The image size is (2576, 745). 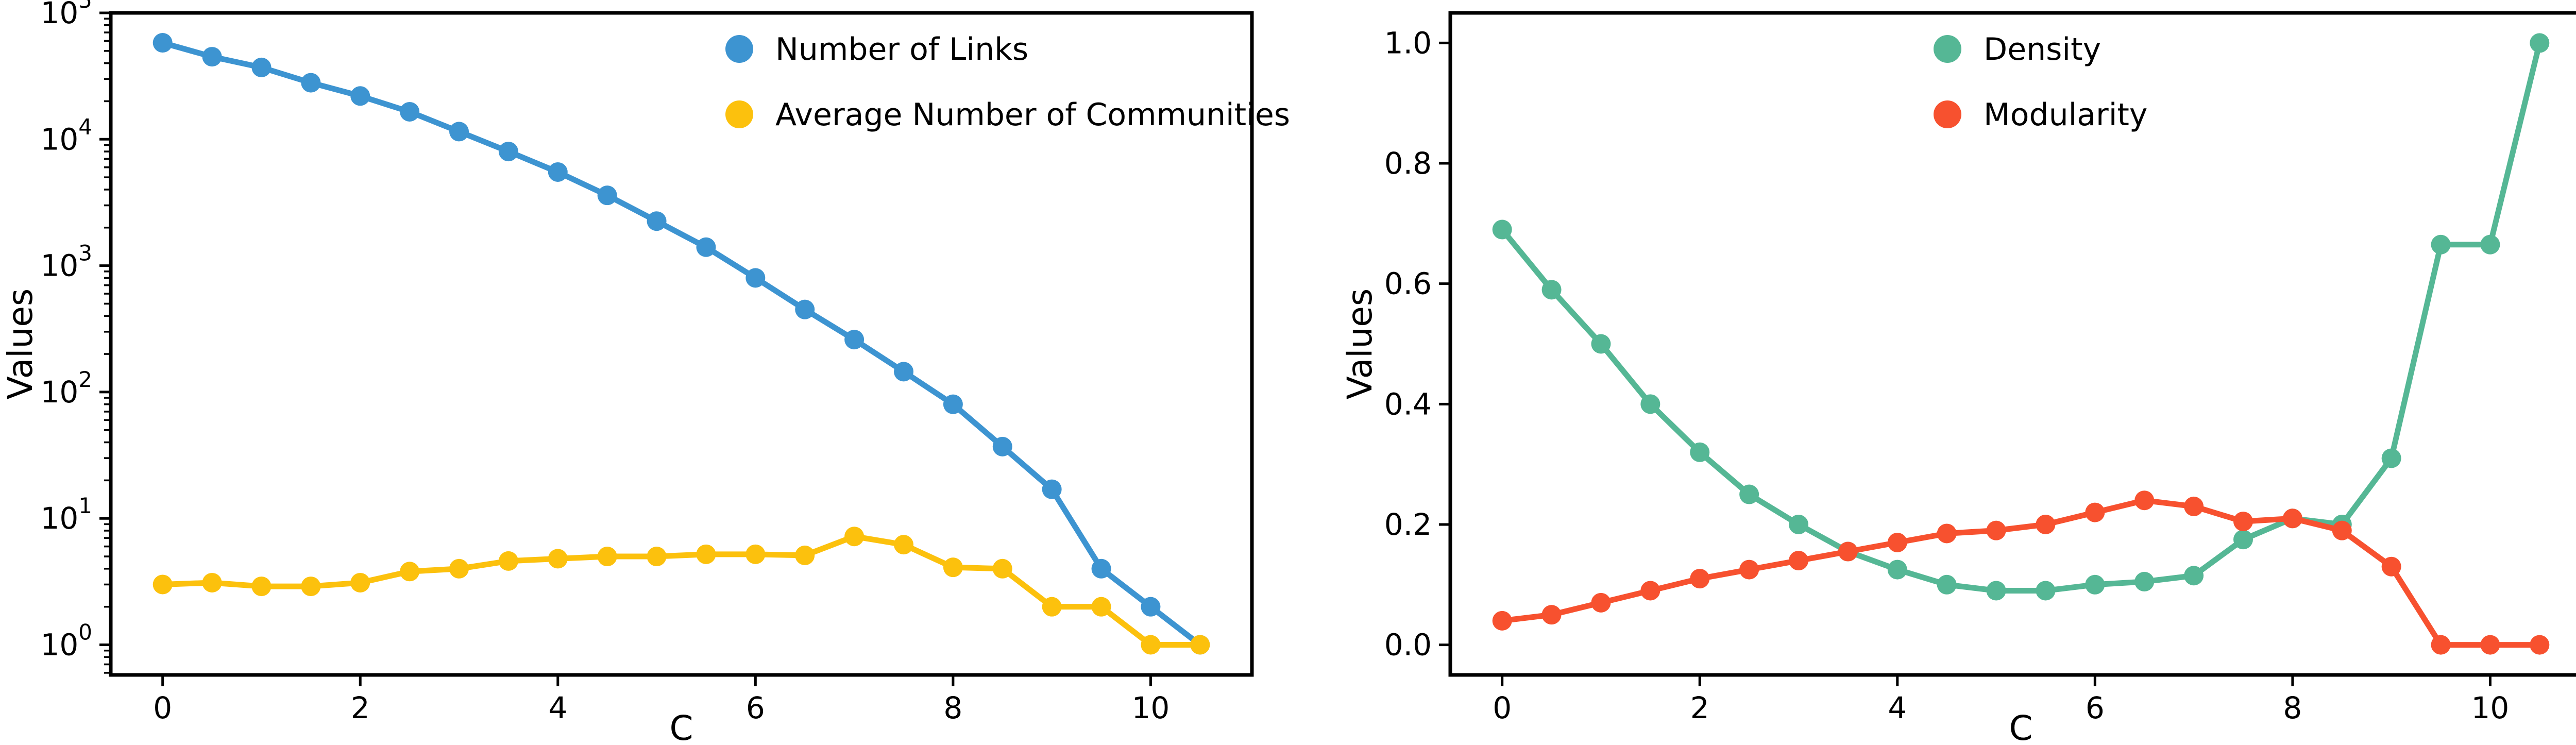 I want to click on modularity-line, so click(x=2021, y=572).